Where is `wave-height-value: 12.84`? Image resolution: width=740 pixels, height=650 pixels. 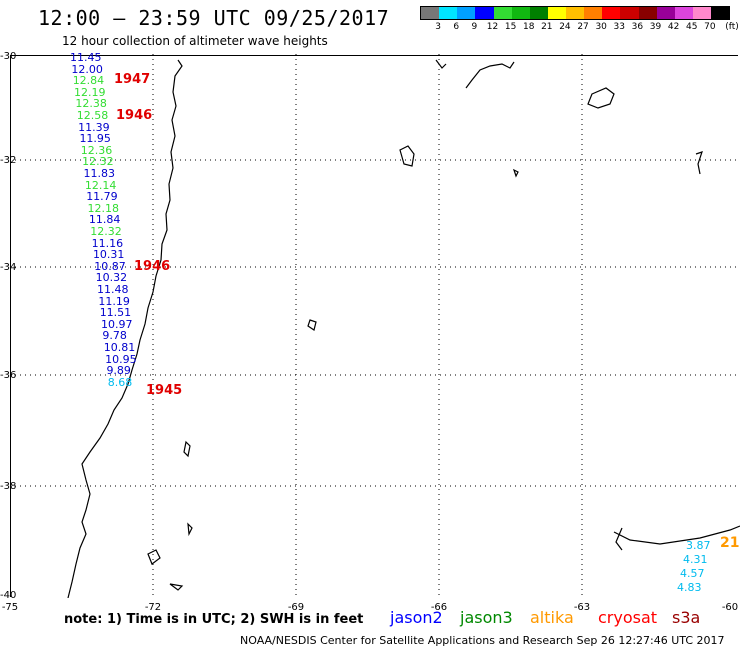
wave-height-value: 12.84 is located at coordinates (88, 81).